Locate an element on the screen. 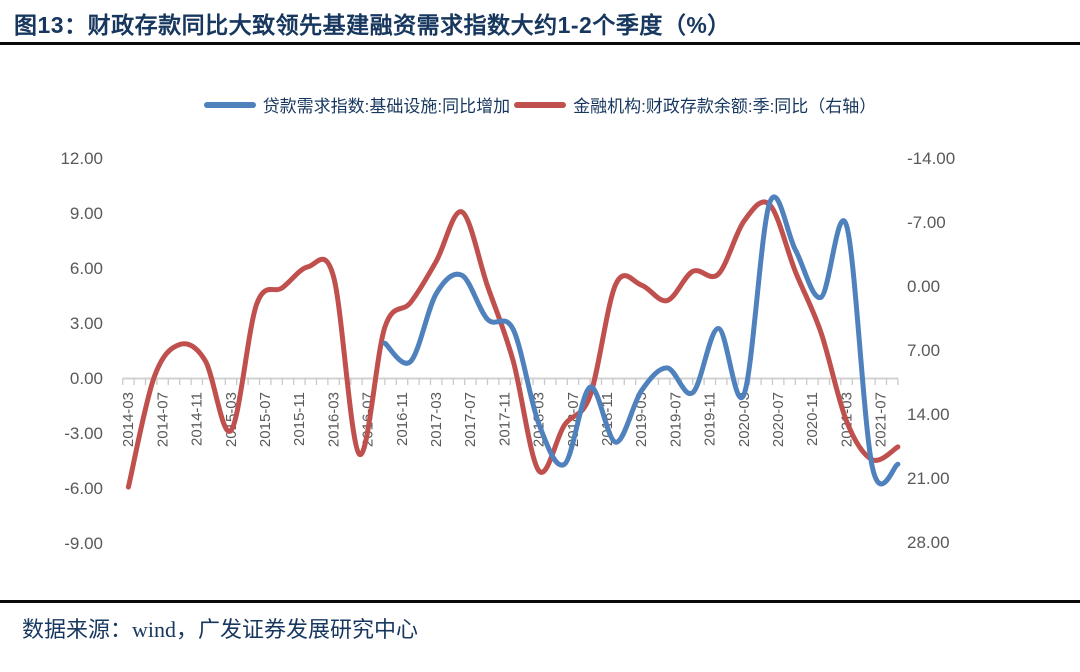 The height and width of the screenshot is (672, 1080). x-tick-label: 2017-03 is located at coordinates (436, 419).